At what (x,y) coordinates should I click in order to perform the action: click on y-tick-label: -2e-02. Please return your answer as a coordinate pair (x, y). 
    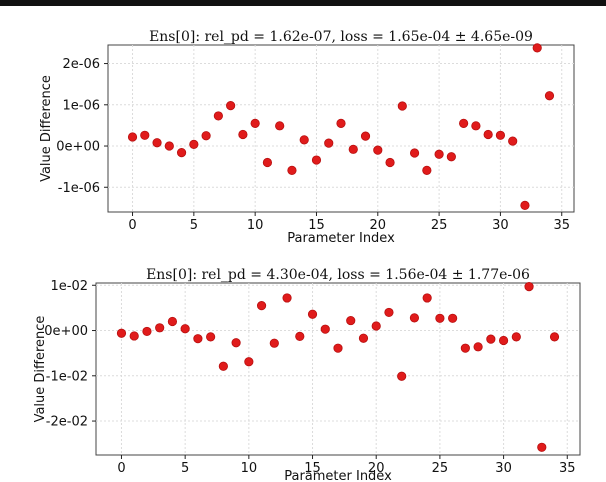
    Looking at the image, I should click on (67, 422).